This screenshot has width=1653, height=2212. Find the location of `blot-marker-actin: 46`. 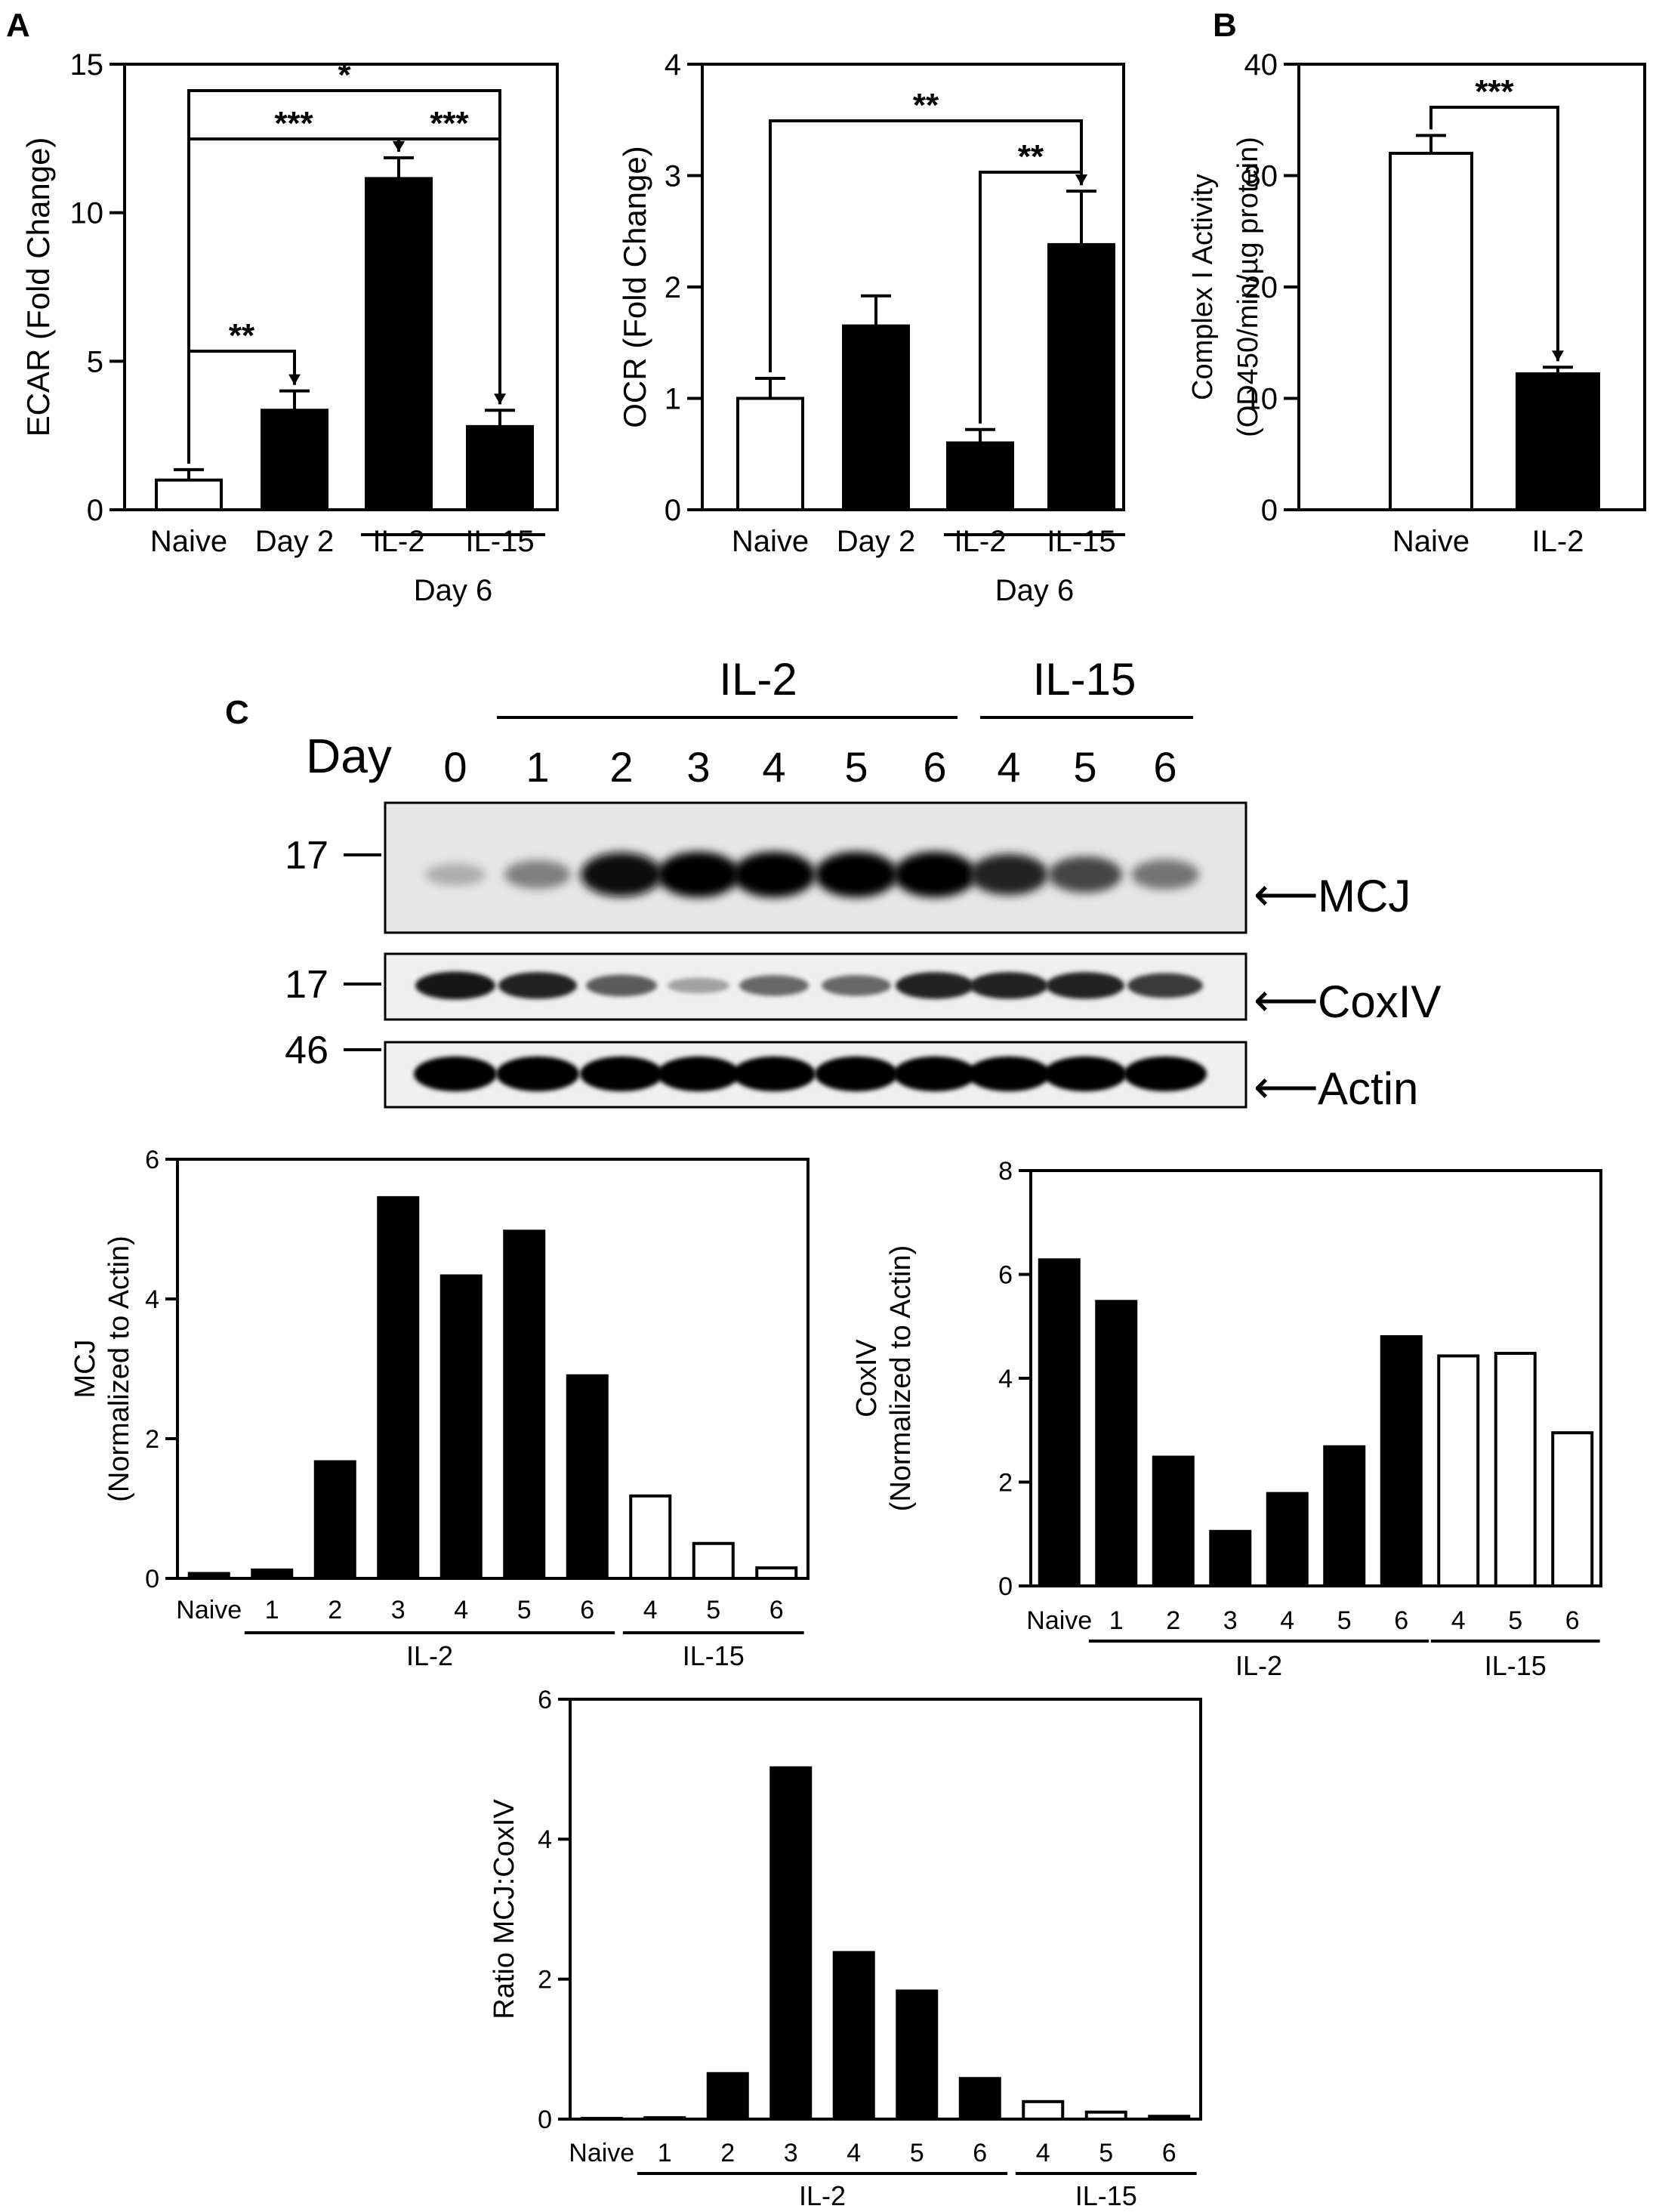

blot-marker-actin: 46 is located at coordinates (306, 1050).